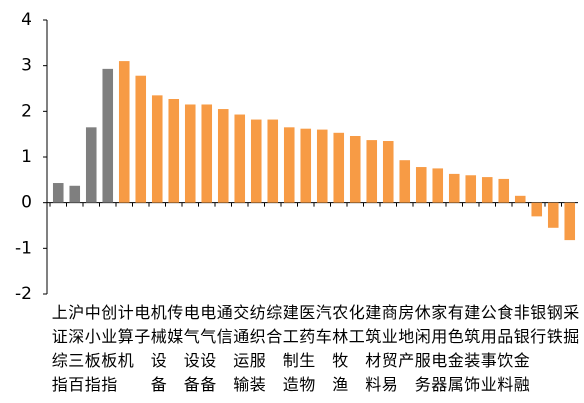 This screenshot has height=403, width=584. I want to click on y-tick-label: 0, so click(26, 203).